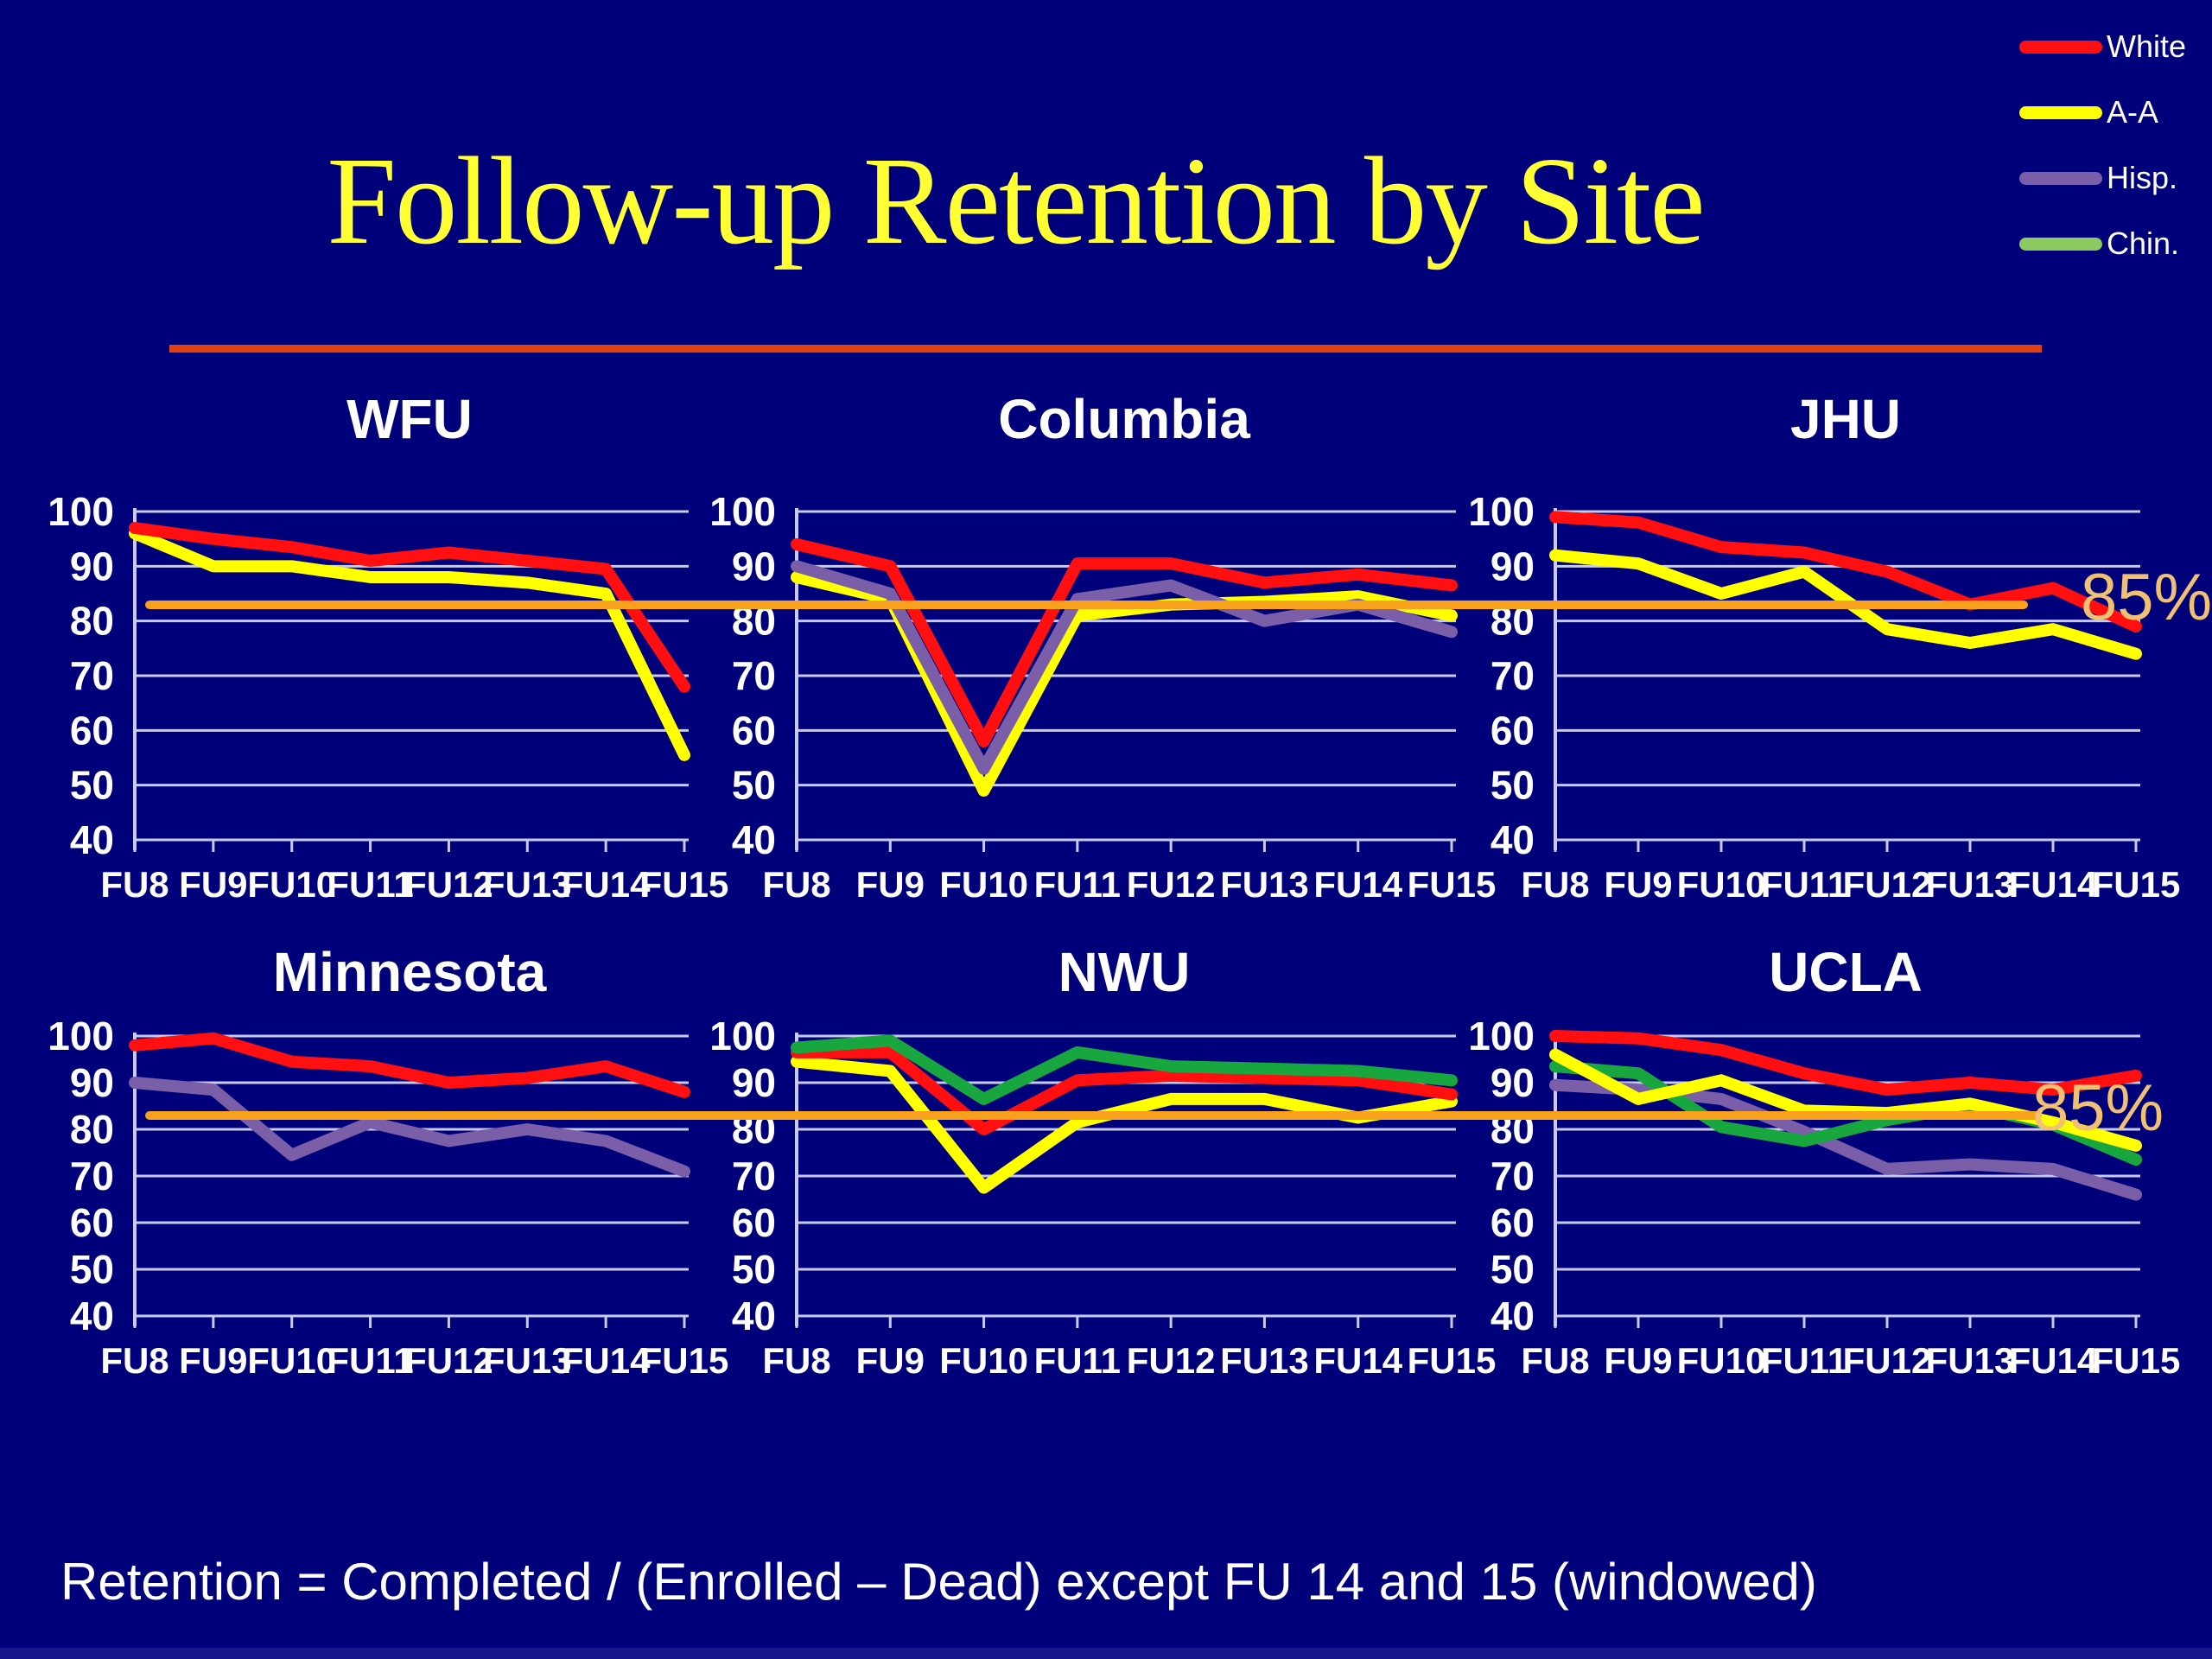 The width and height of the screenshot is (2212, 1659). Describe the element at coordinates (2060, 244) in the screenshot. I see `legend-swatch-chin-icon` at that location.